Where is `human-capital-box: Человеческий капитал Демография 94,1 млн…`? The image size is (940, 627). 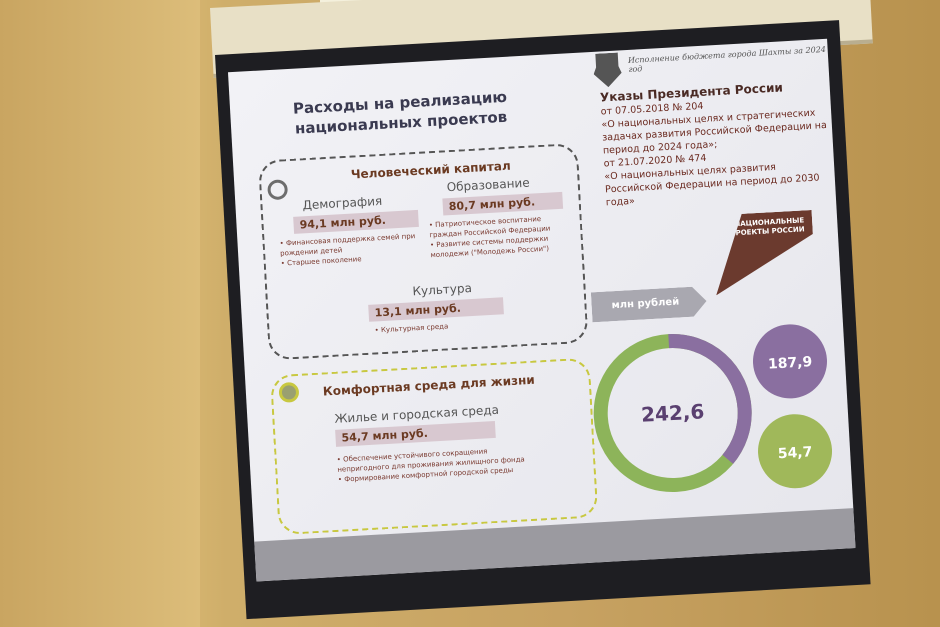
human-capital-box: Человеческий капитал Демография 94,1 млн… is located at coordinates (423, 251).